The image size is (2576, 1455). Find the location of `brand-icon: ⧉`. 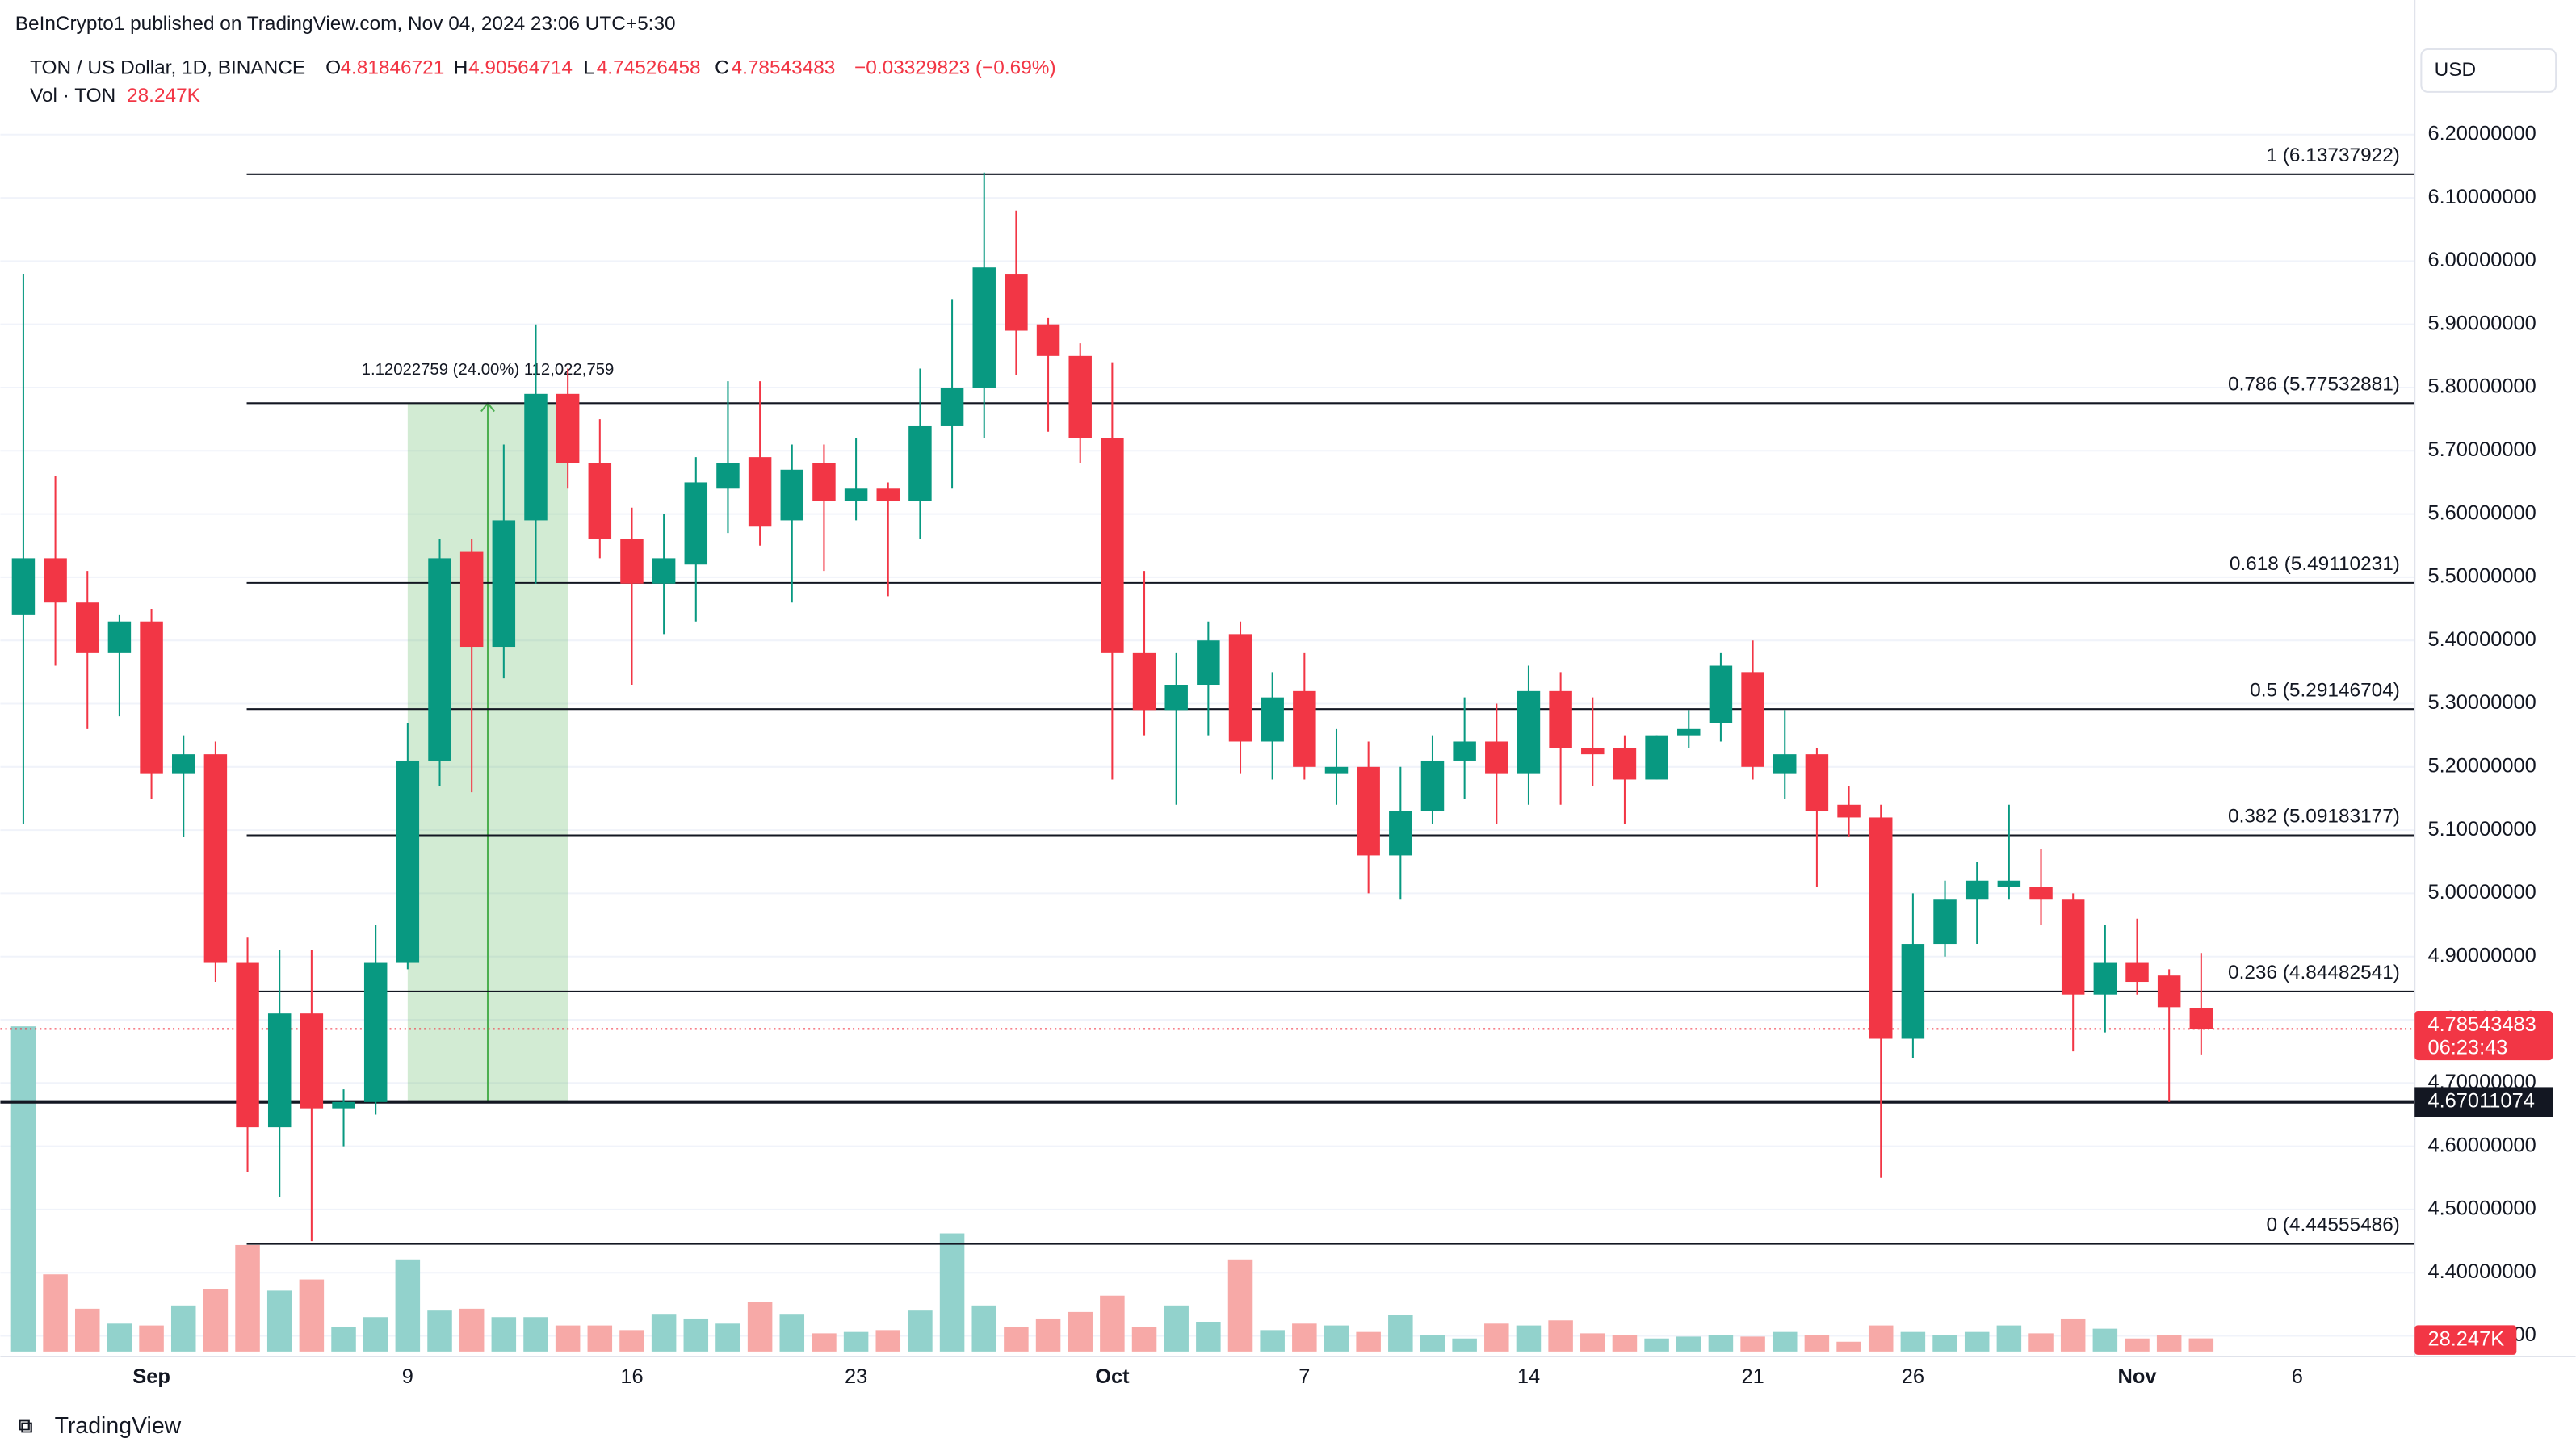

brand-icon: ⧉ is located at coordinates (25, 1426).